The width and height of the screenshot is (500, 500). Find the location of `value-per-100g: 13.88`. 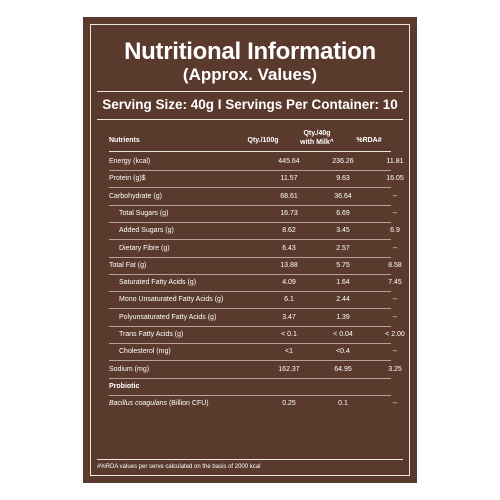

value-per-100g: 13.88 is located at coordinates (289, 265).